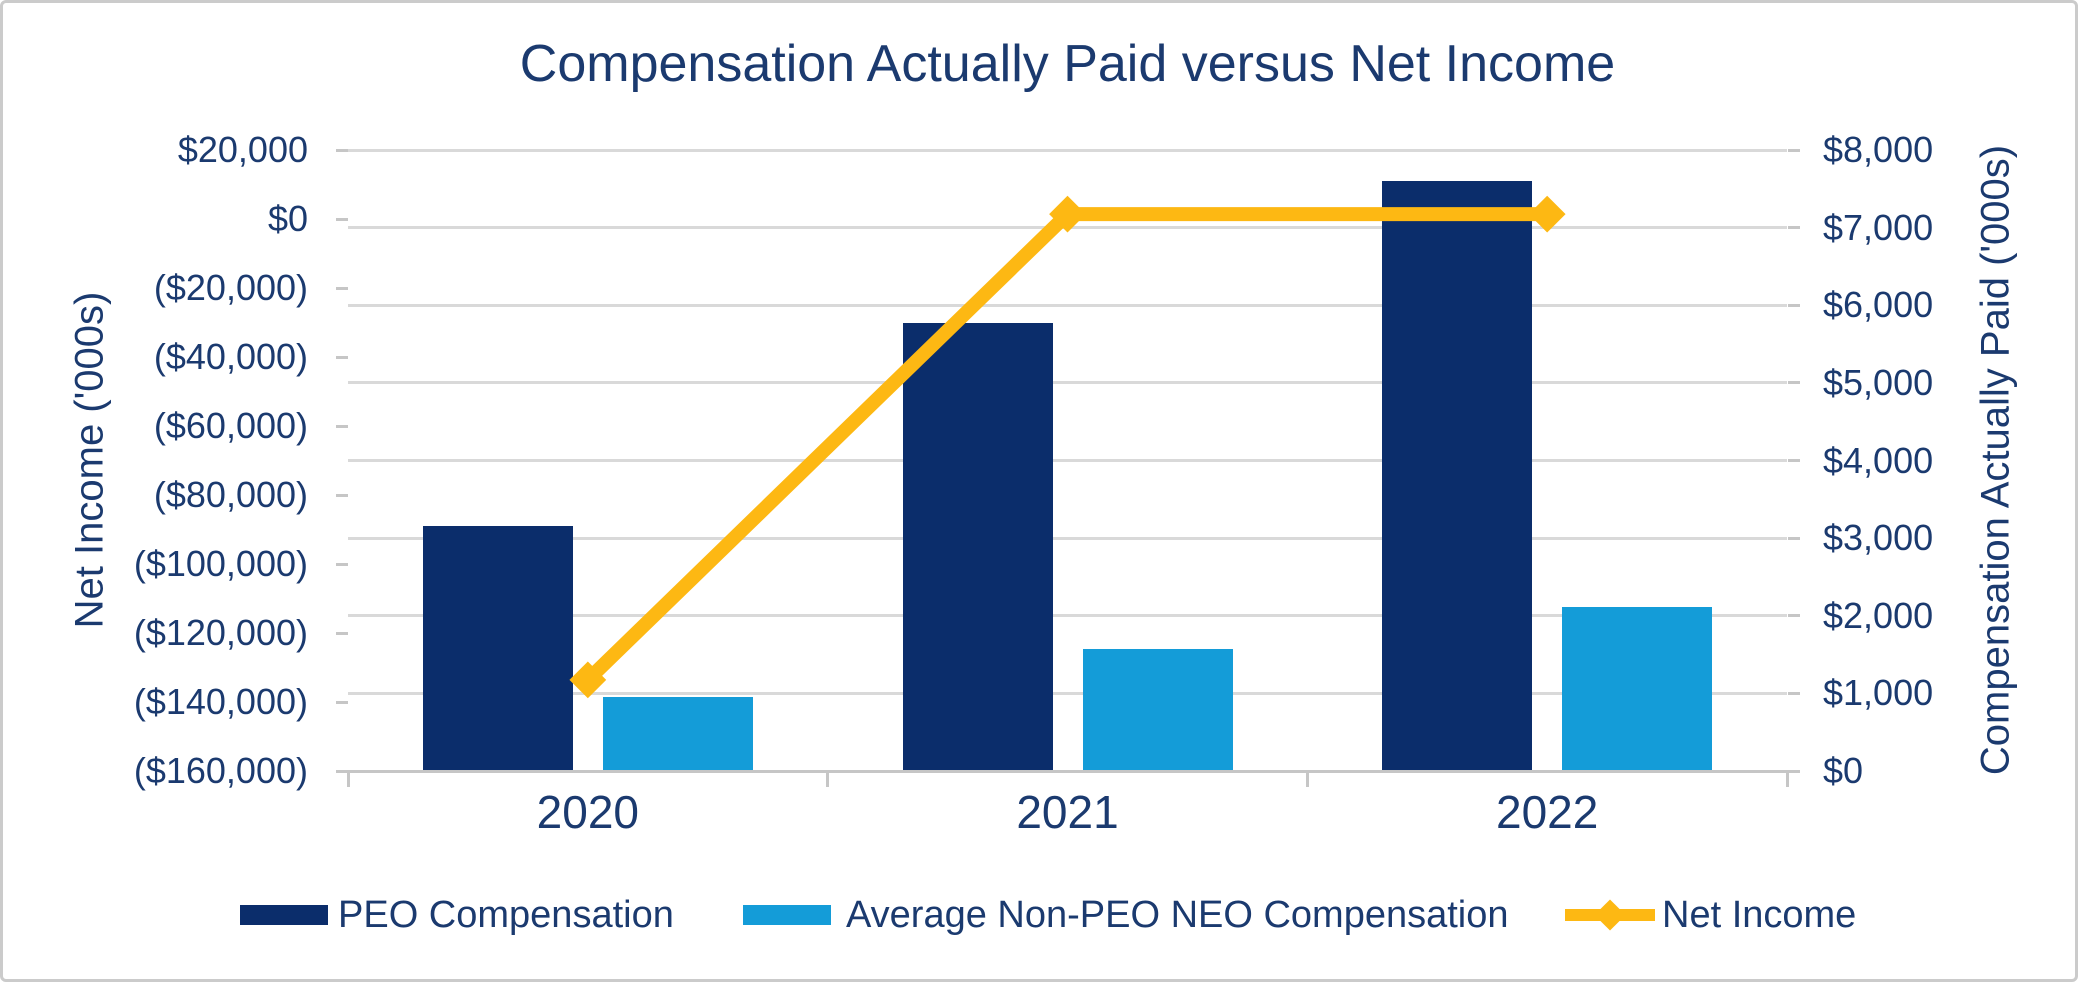  I want to click on bar-peo-compensation-2021, so click(977, 547).